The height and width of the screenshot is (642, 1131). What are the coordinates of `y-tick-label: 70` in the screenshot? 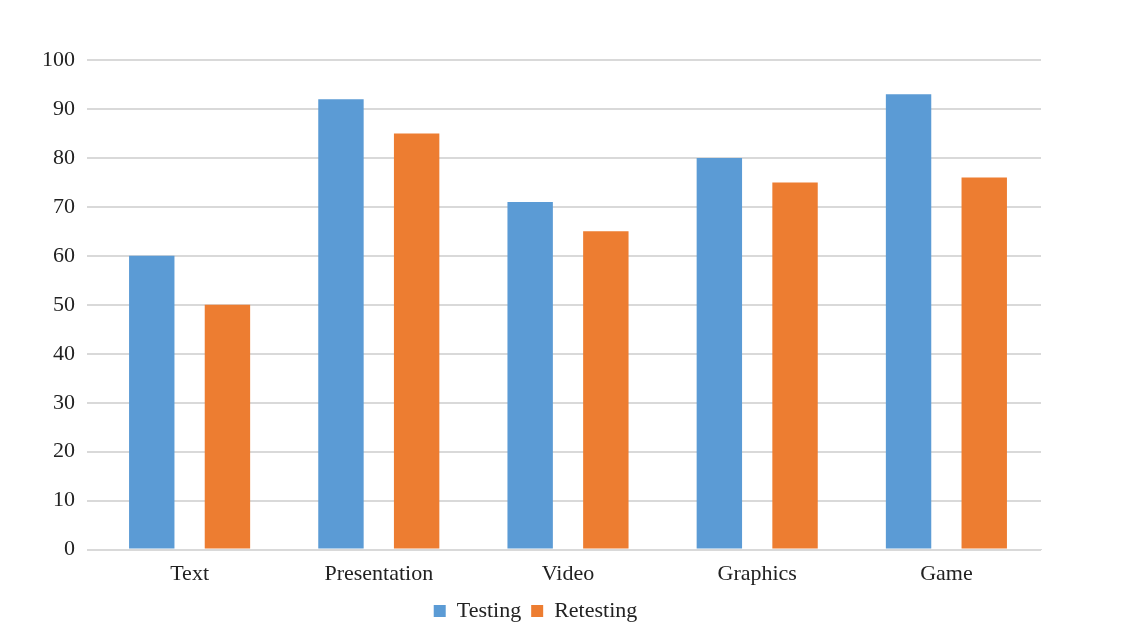 It's located at (64, 205).